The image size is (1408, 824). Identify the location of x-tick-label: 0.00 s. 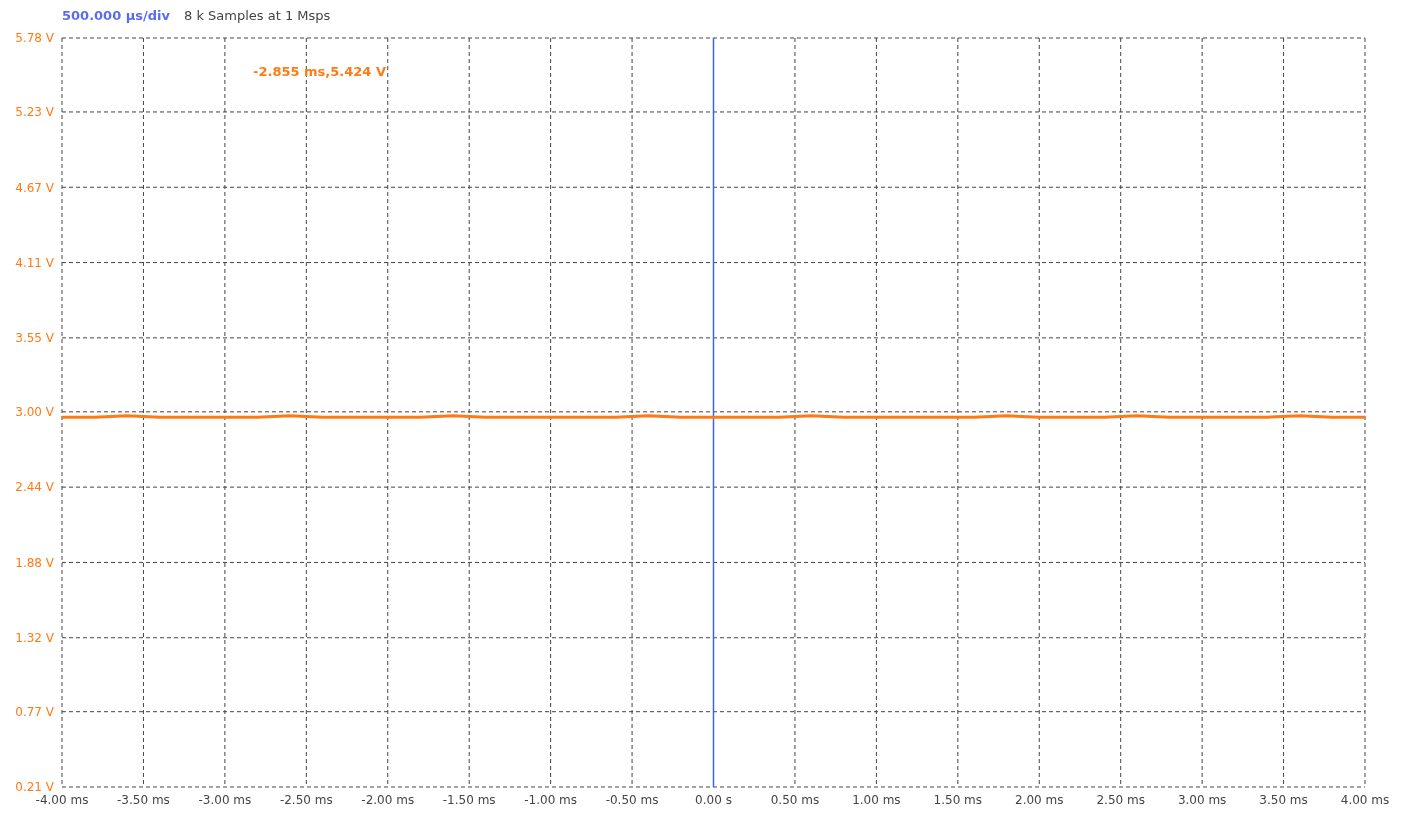
(713, 799).